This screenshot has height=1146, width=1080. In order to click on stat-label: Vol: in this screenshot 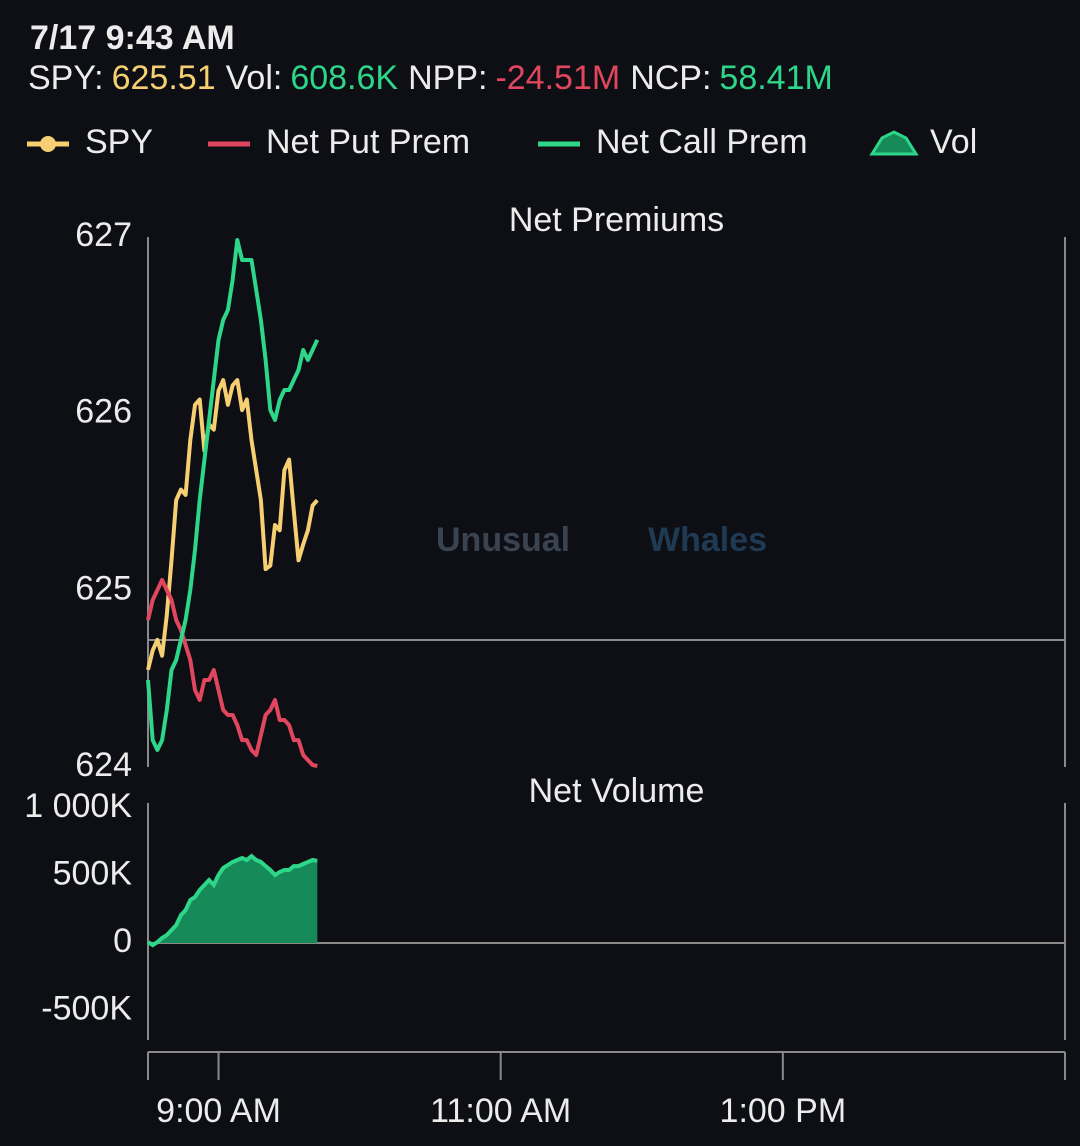, I will do `click(254, 78)`.